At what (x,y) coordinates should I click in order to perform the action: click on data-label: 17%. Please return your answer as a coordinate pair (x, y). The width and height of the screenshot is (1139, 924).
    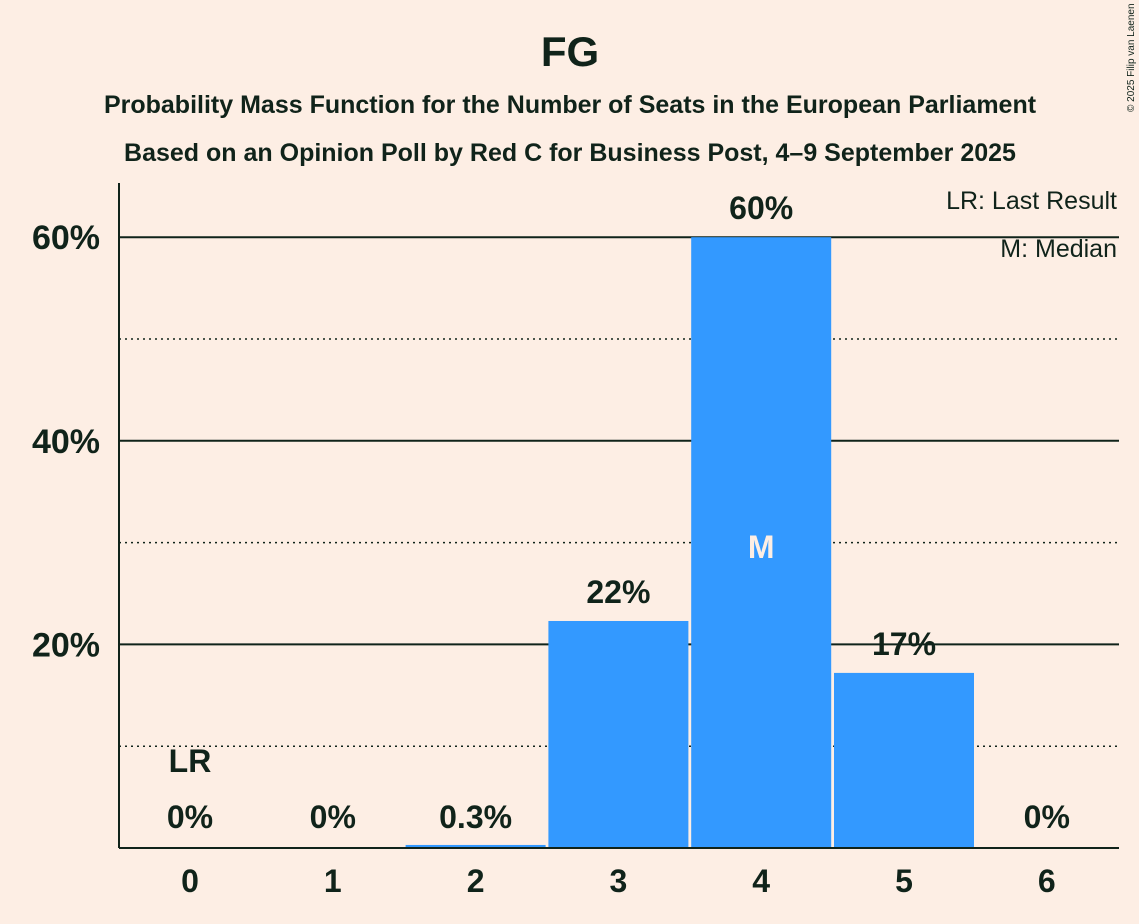
    Looking at the image, I should click on (904, 644).